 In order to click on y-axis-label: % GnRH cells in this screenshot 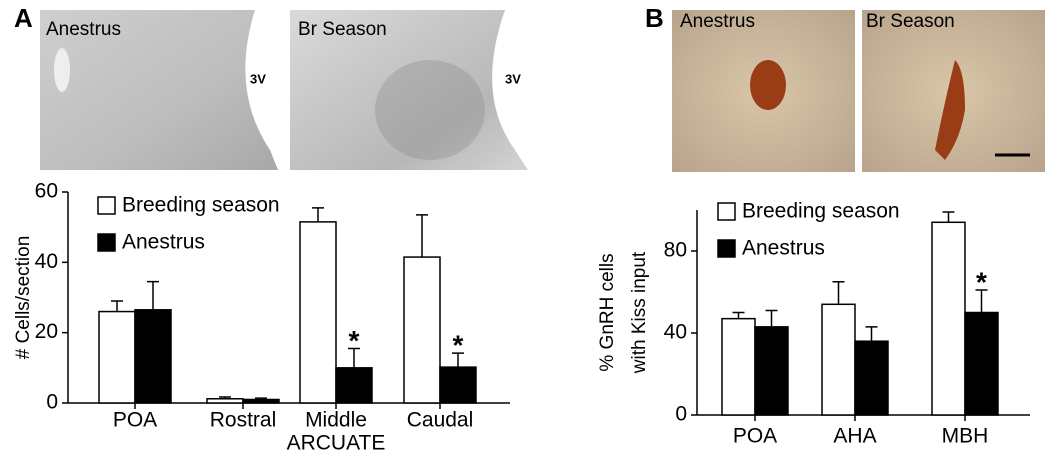, I will do `click(607, 312)`.